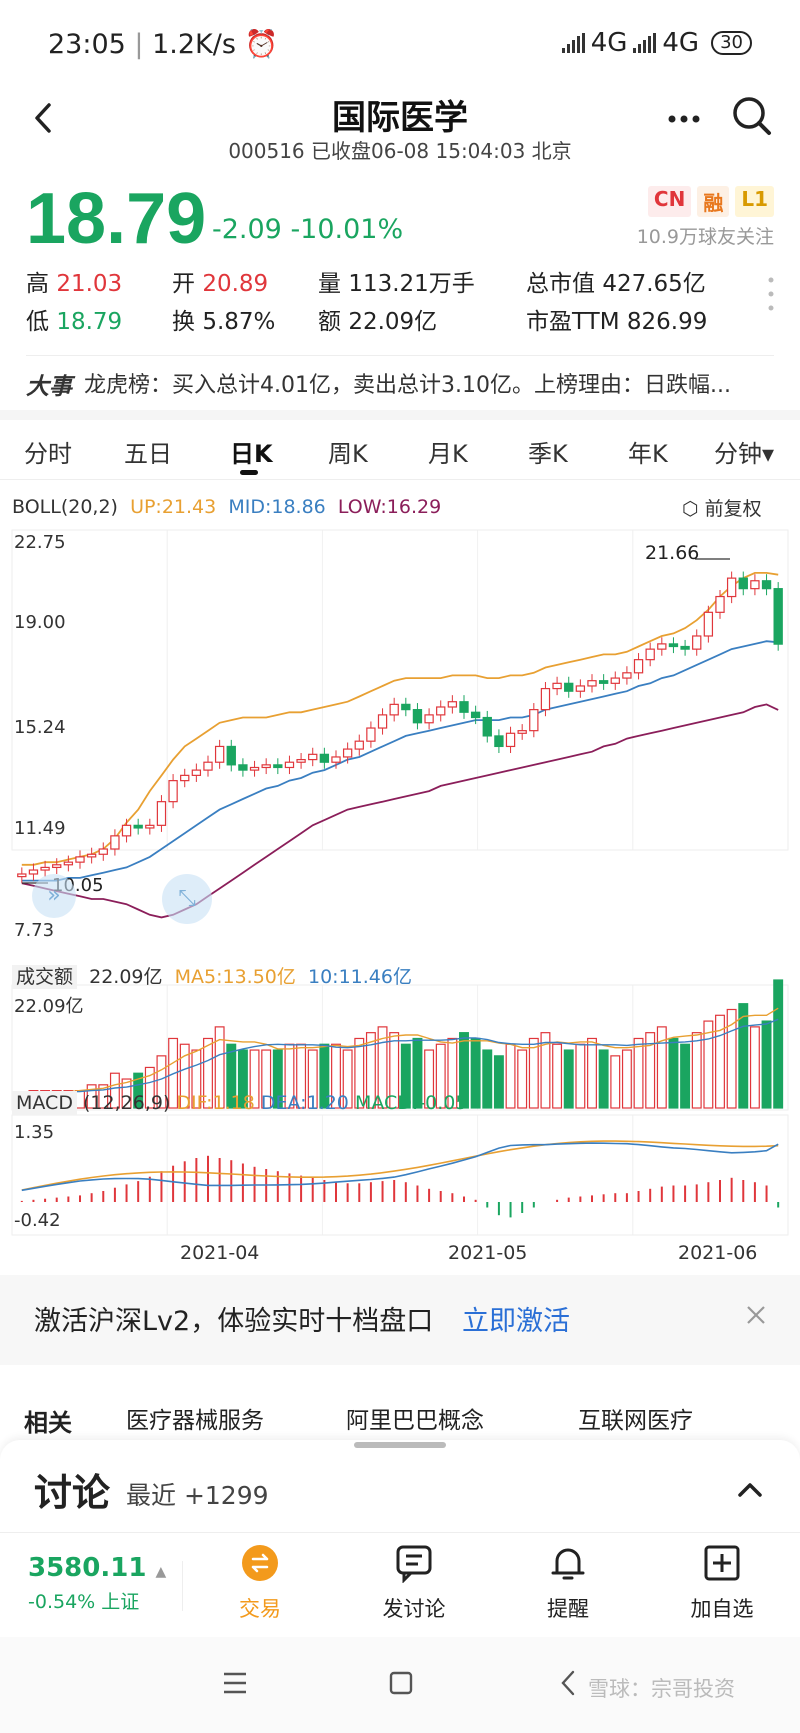 The image size is (800, 1733). Describe the element at coordinates (705, 237) in the screenshot. I see `follower-count: 10.9万球友关注` at that location.